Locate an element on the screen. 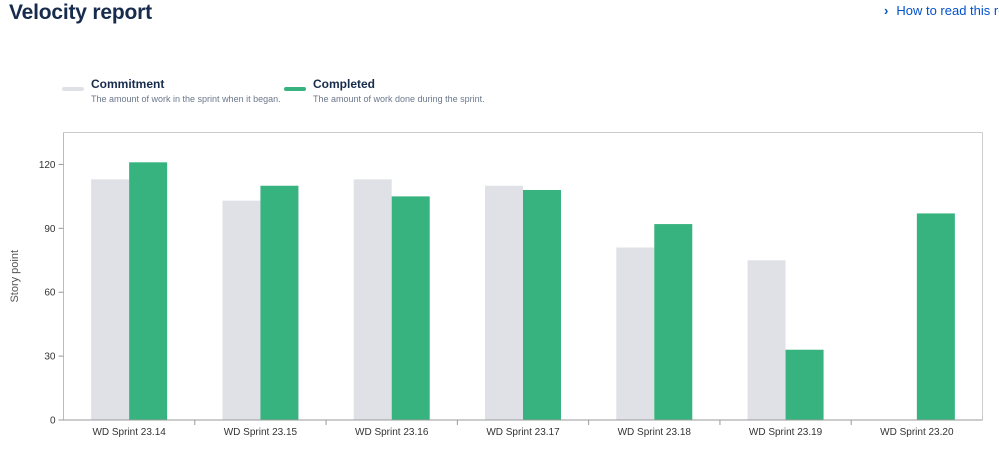 Image resolution: width=999 pixels, height=449 pixels. y-tick-label: 60 is located at coordinates (50, 293).